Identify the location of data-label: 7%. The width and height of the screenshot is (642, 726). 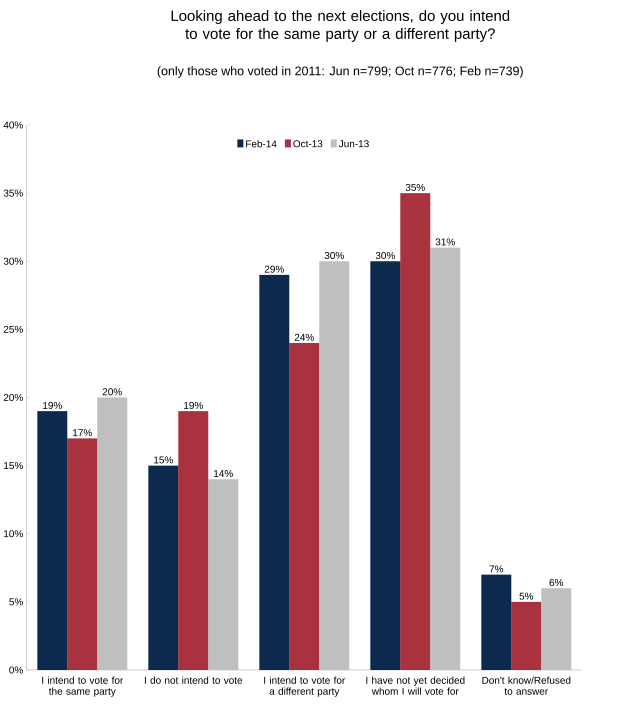
(497, 568).